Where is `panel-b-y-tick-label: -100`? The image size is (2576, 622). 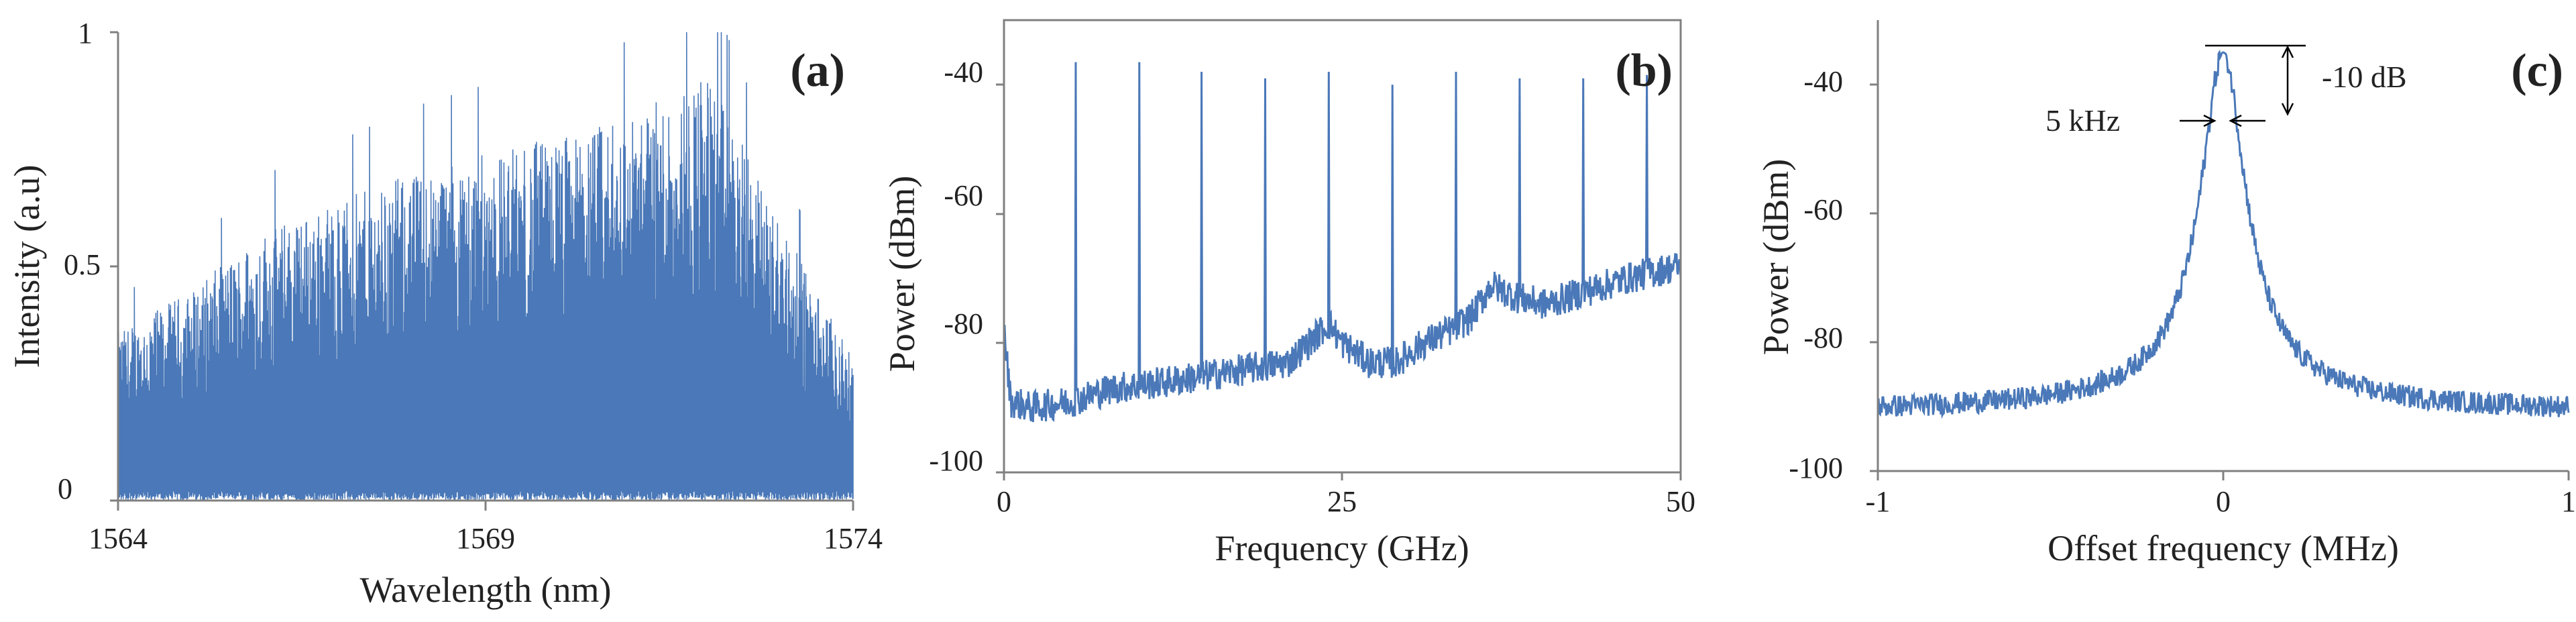 panel-b-y-tick-label: -100 is located at coordinates (956, 460).